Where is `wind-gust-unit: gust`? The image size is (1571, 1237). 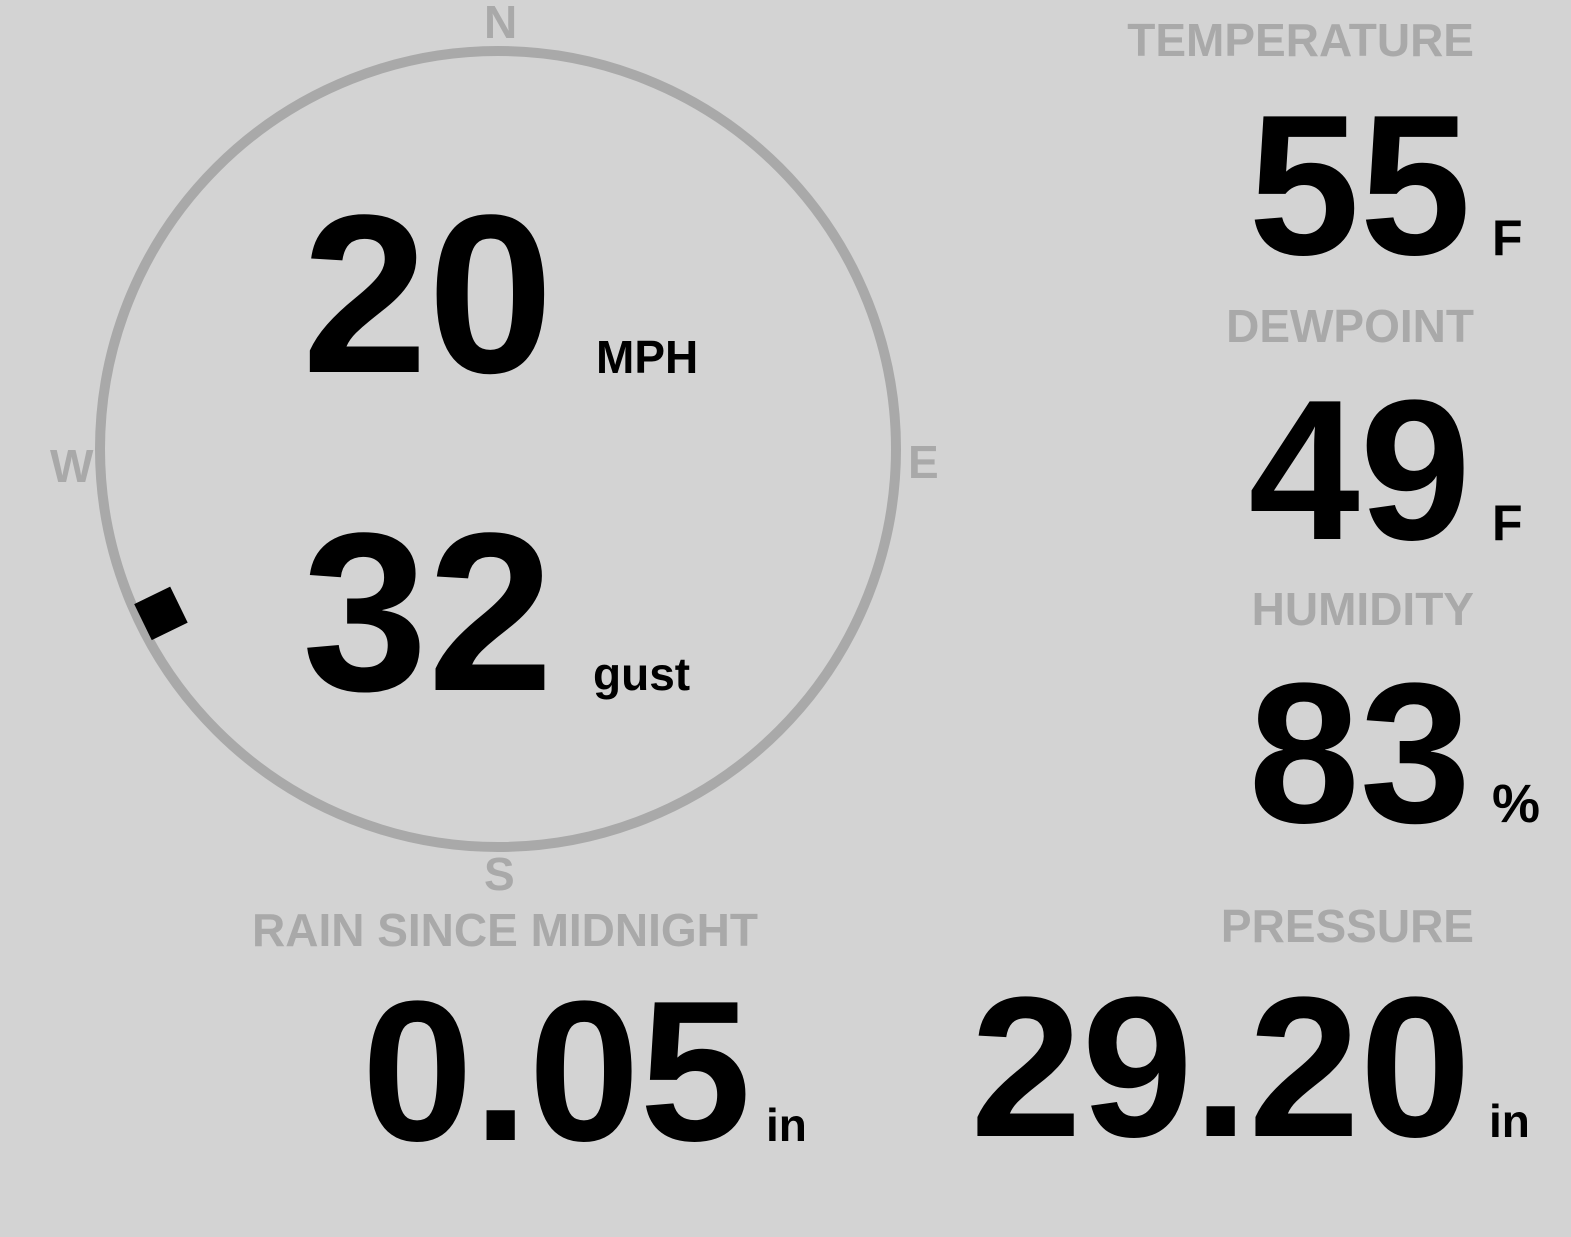 wind-gust-unit: gust is located at coordinates (642, 674).